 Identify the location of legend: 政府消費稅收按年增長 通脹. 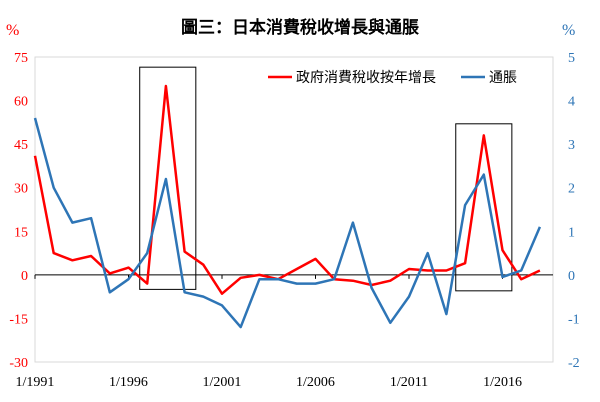
(392, 78).